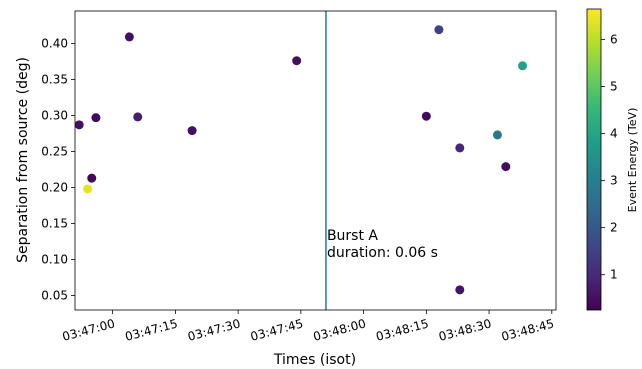 This screenshot has width=642, height=369. I want to click on colorbar-tick-label-5: 6, so click(614, 40).